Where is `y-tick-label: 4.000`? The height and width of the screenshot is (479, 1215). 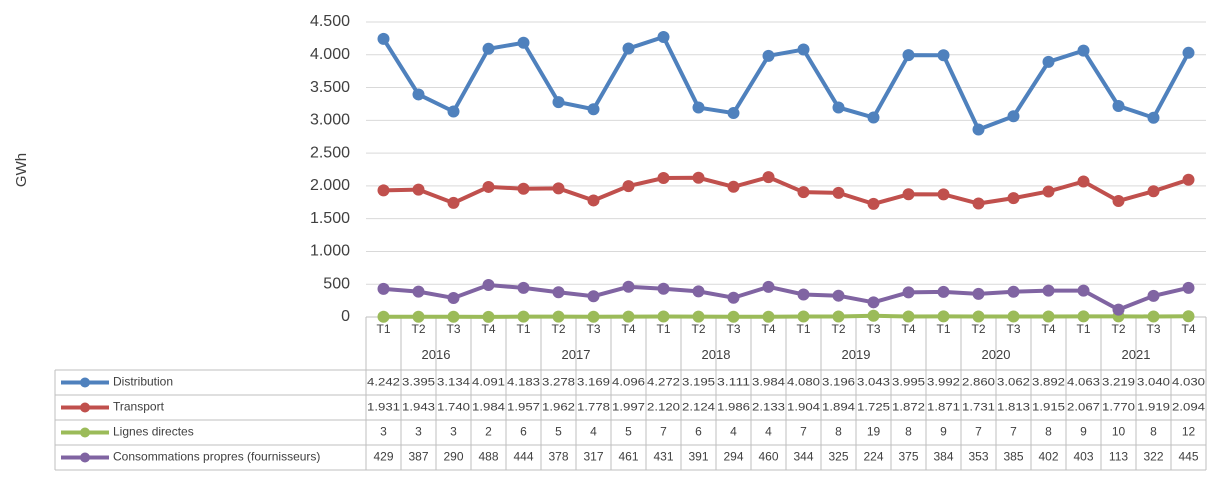 y-tick-label: 4.000 is located at coordinates (330, 54).